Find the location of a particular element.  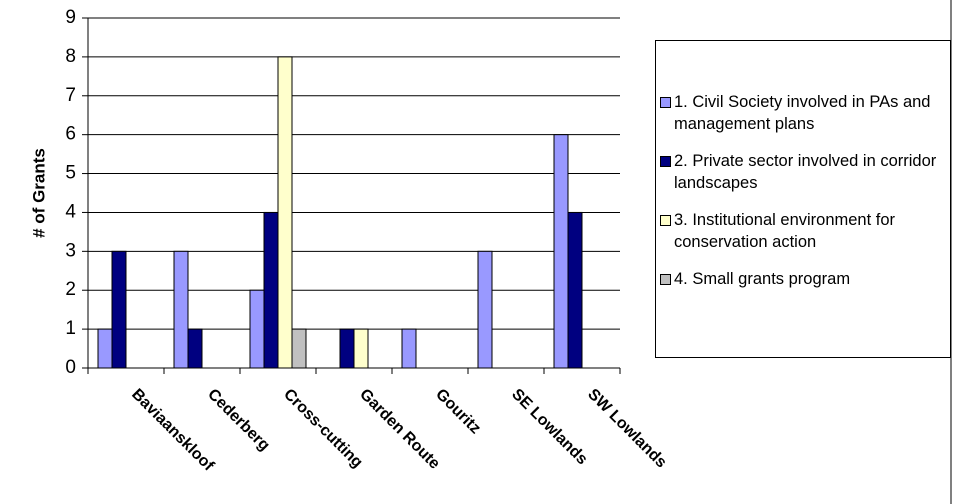

x-tick-label: Cross-cutting is located at coordinates (323, 429).